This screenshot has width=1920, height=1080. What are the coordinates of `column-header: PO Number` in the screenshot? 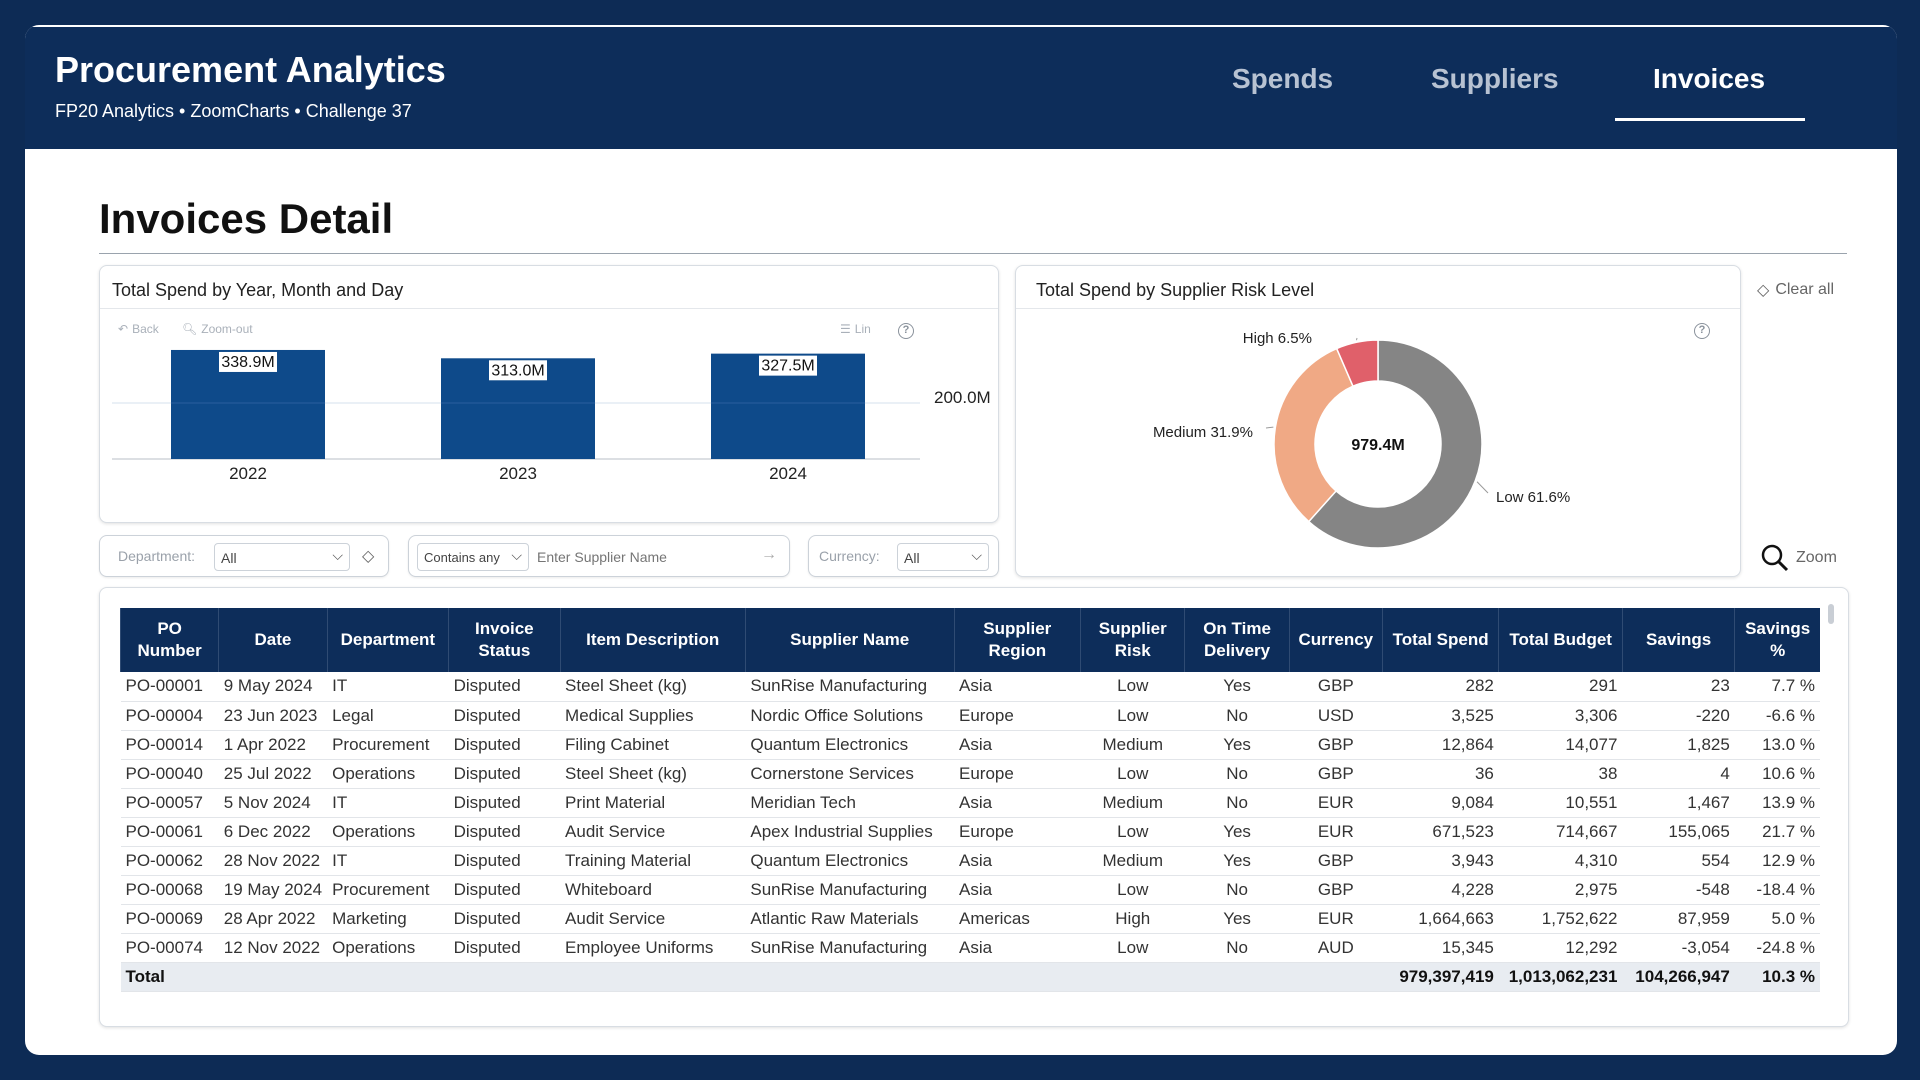 It's located at (169, 640).